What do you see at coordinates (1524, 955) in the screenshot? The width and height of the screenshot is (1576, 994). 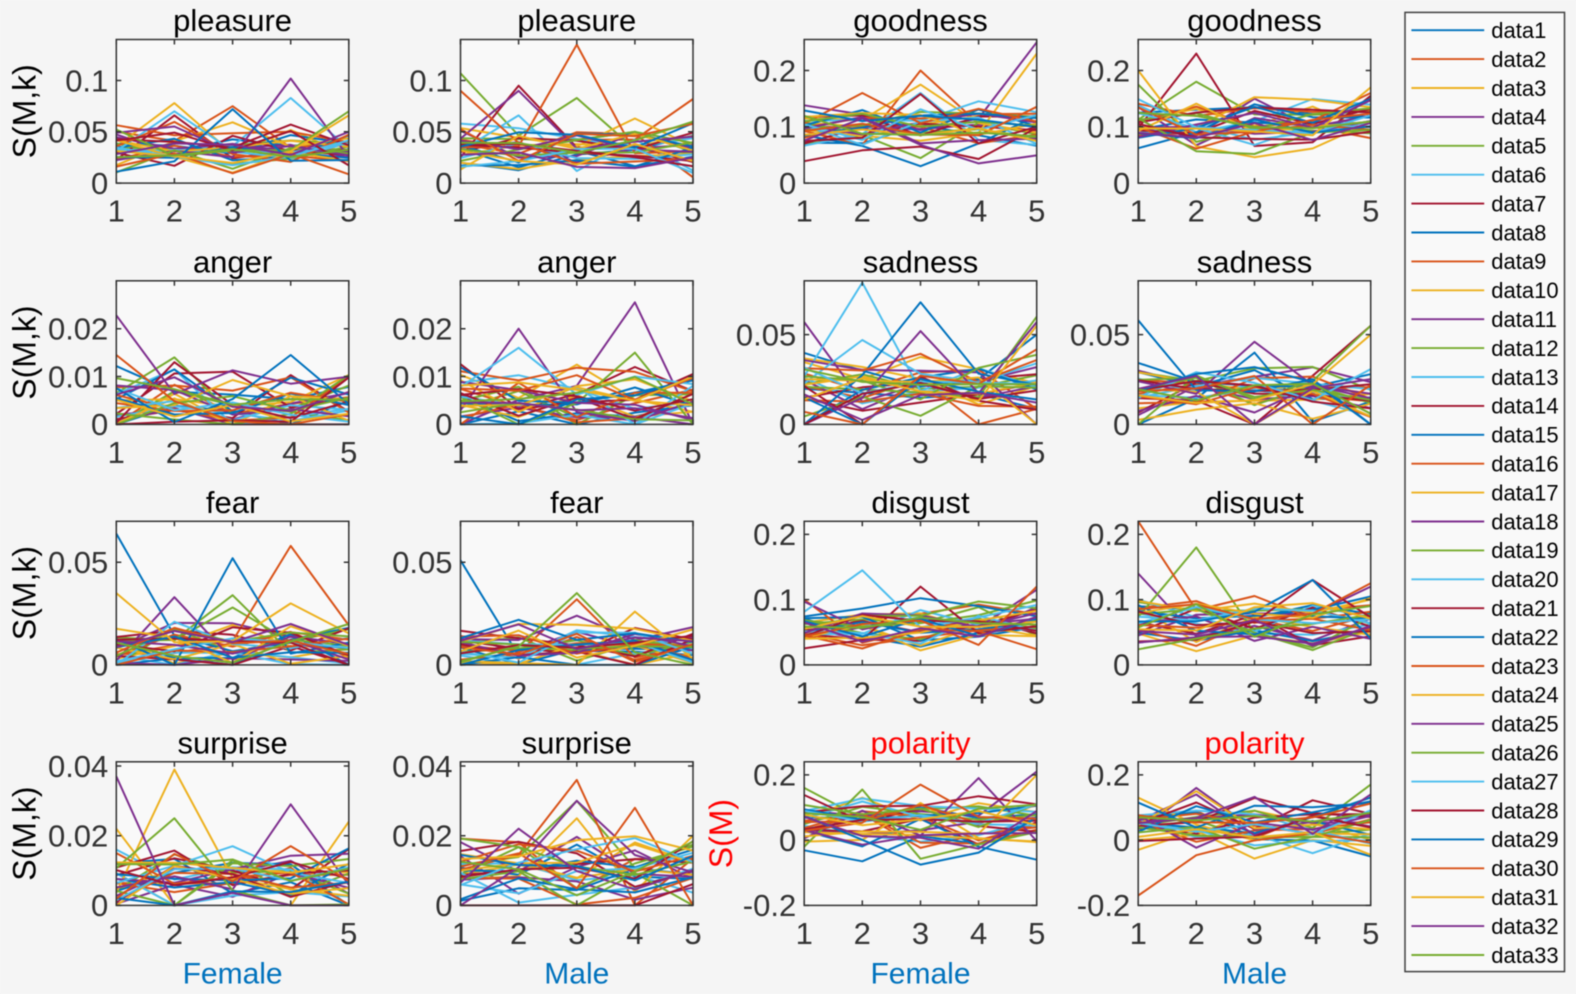 I see `svg-text: data33` at bounding box center [1524, 955].